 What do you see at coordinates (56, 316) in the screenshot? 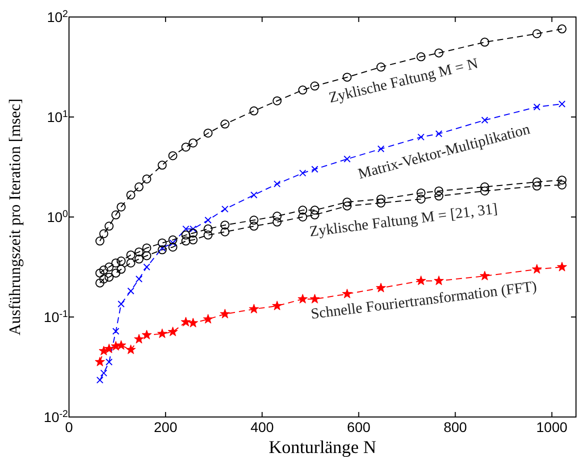
I see `y-tick-label: 10$^{-1}$` at bounding box center [56, 316].